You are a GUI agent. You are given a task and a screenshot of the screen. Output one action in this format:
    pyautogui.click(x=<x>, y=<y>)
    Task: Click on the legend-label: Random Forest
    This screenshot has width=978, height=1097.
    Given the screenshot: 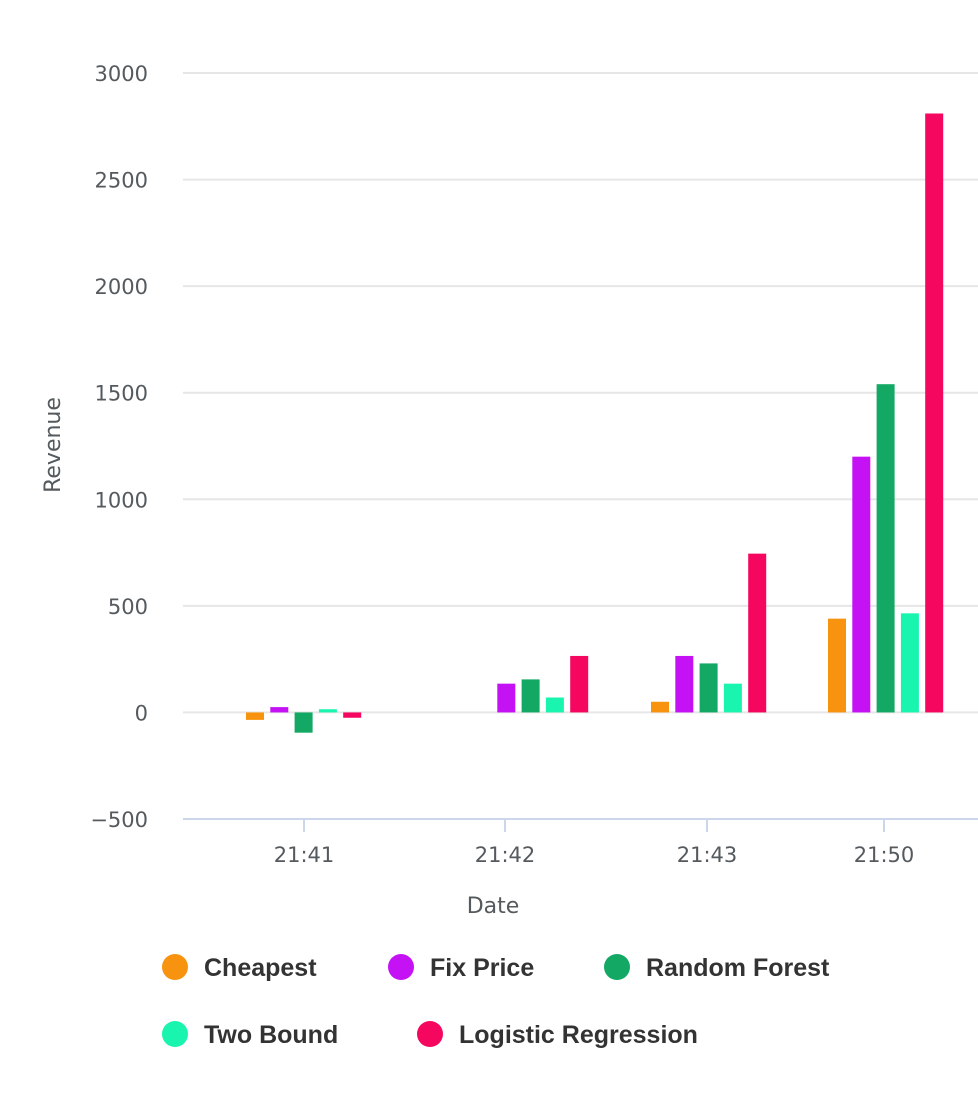 What is the action you would take?
    pyautogui.click(x=738, y=968)
    